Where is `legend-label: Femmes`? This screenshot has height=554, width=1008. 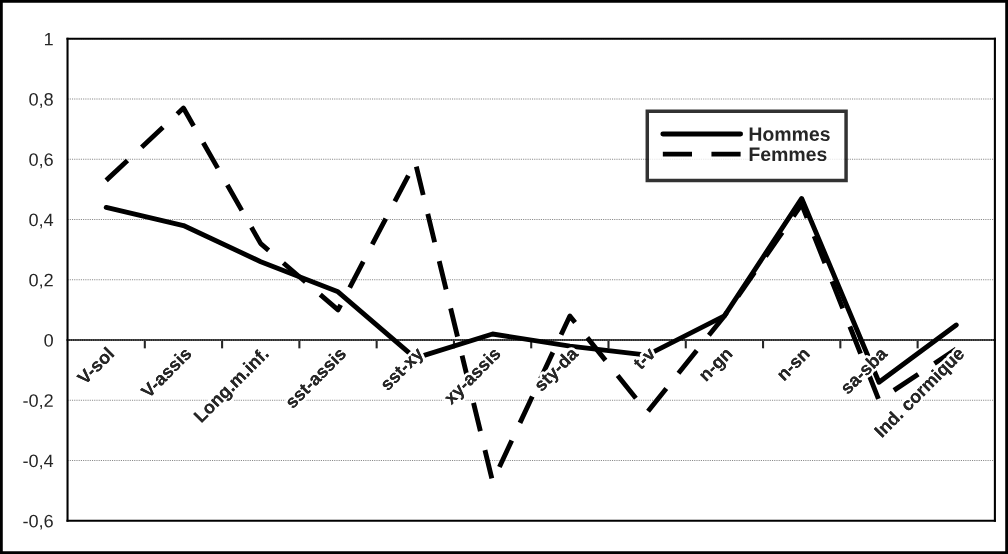
legend-label: Femmes is located at coordinates (788, 154).